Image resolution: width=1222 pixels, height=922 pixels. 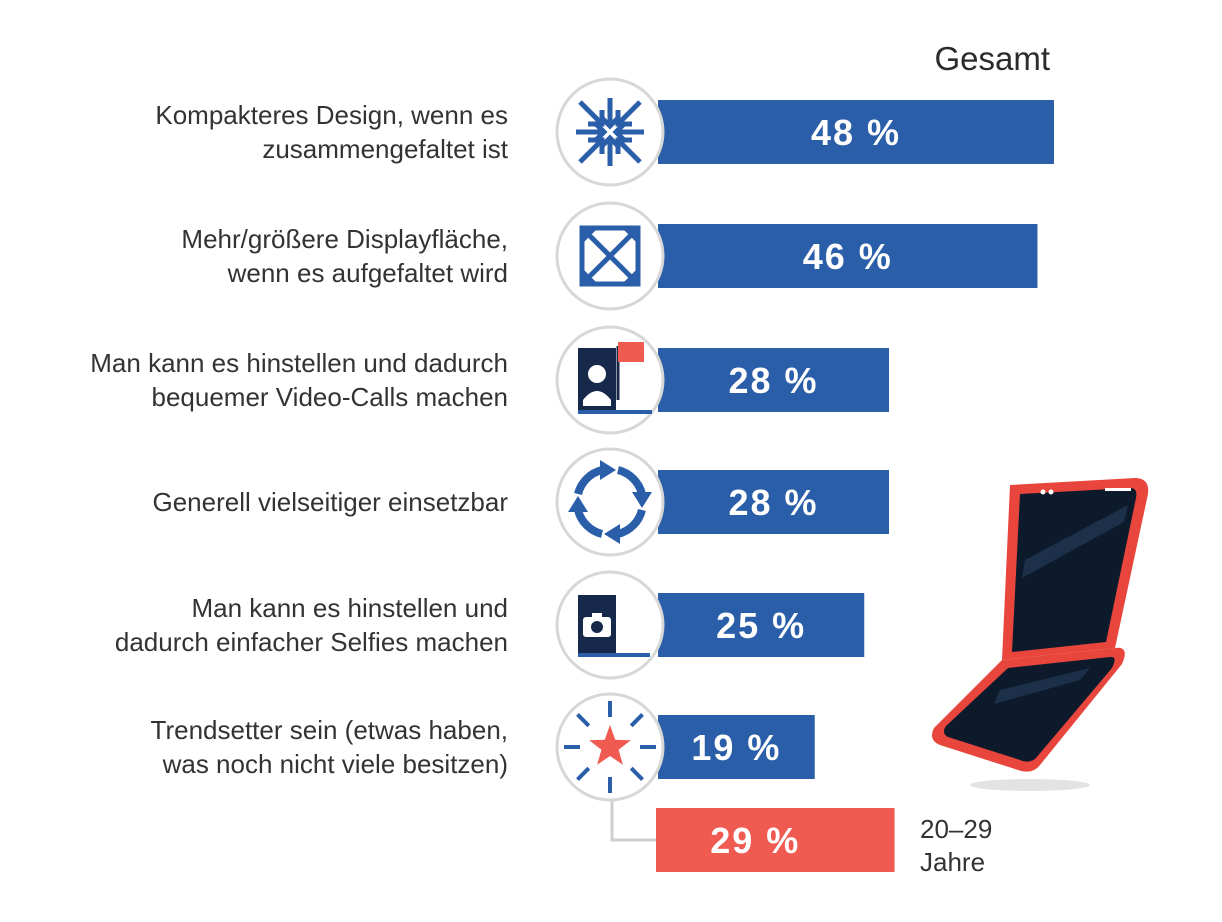 I want to click on bar-group-6: 19 %, so click(x=736, y=747).